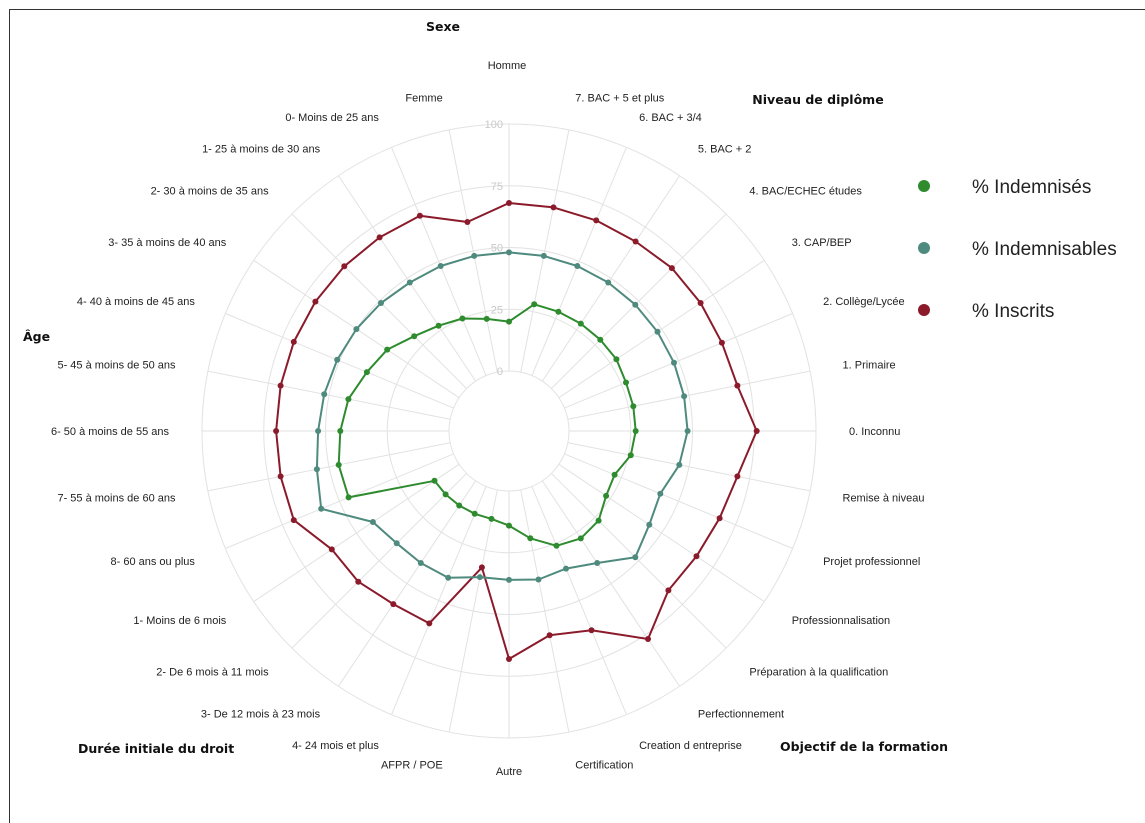  What do you see at coordinates (497, 249) in the screenshot?
I see `tick-label-50: 50` at bounding box center [497, 249].